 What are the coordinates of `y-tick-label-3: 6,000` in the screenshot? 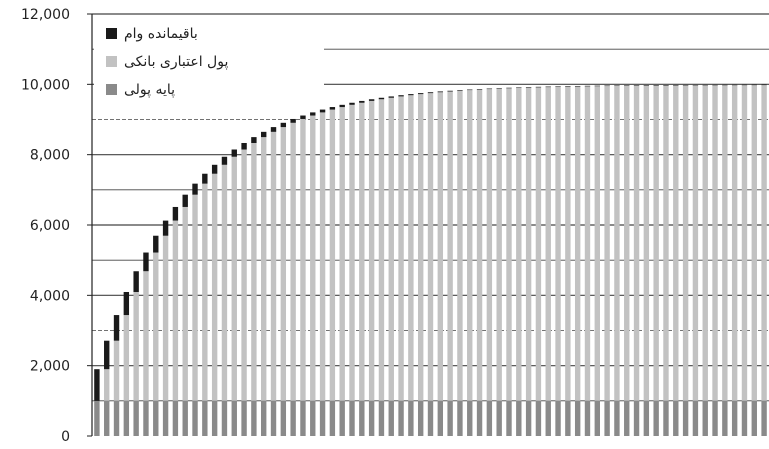 It's located at (50, 226).